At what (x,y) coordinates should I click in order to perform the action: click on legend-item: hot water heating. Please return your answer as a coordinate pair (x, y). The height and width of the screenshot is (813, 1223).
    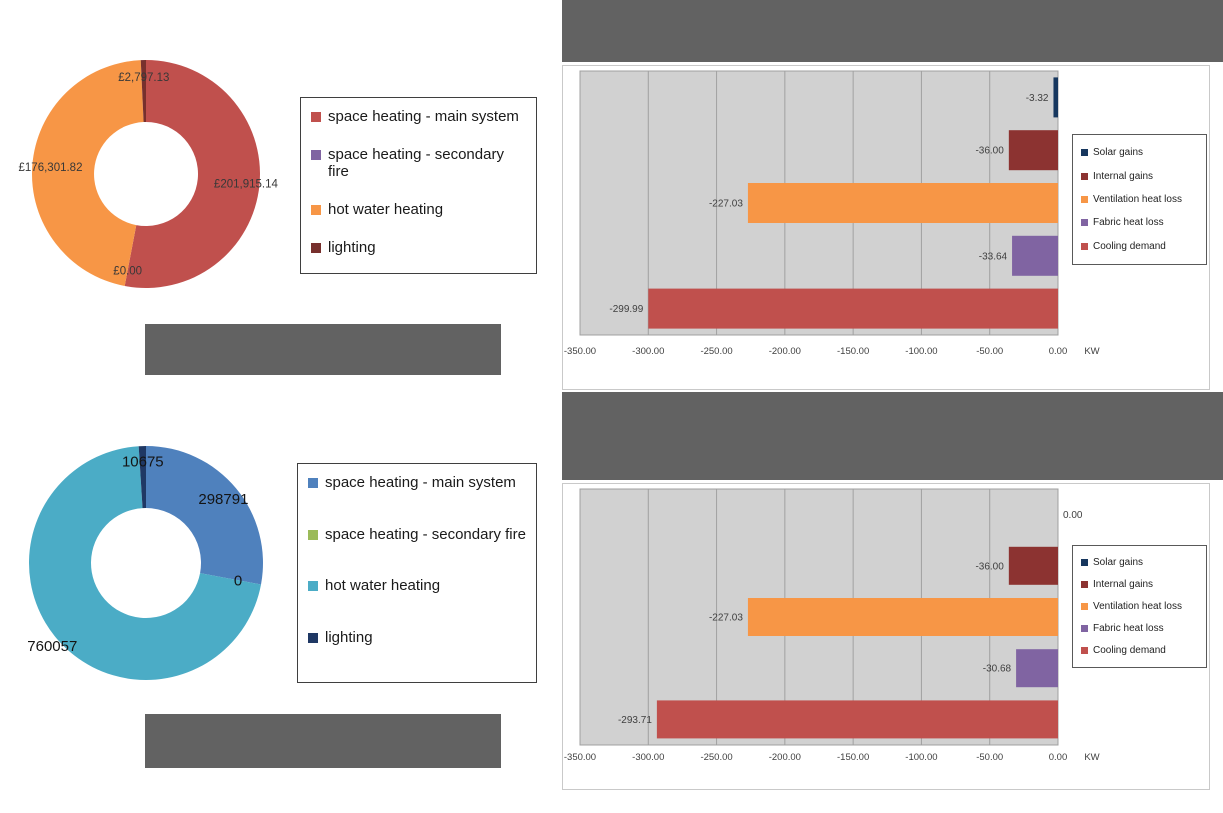
    Looking at the image, I should click on (417, 586).